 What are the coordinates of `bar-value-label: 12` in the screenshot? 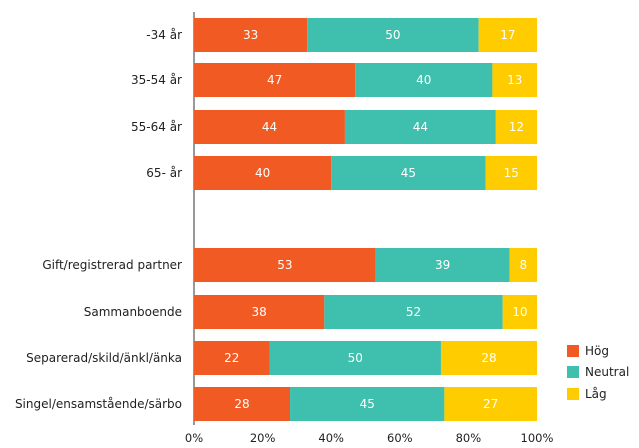 It's located at (516, 127).